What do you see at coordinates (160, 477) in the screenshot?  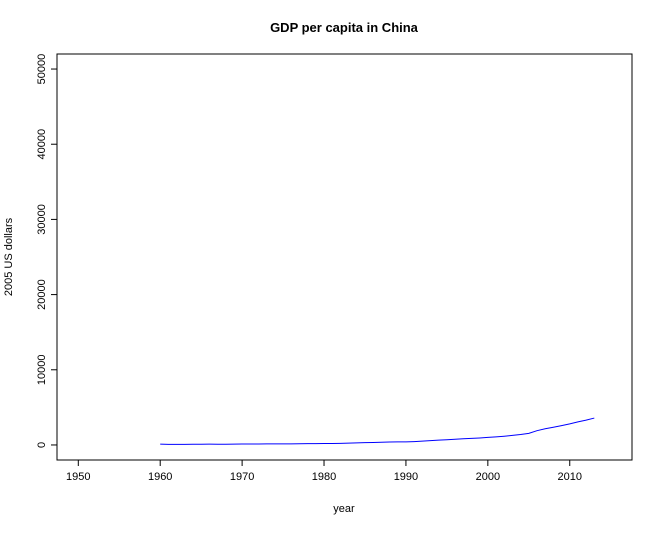 I see `x-tick-label: 1960` at bounding box center [160, 477].